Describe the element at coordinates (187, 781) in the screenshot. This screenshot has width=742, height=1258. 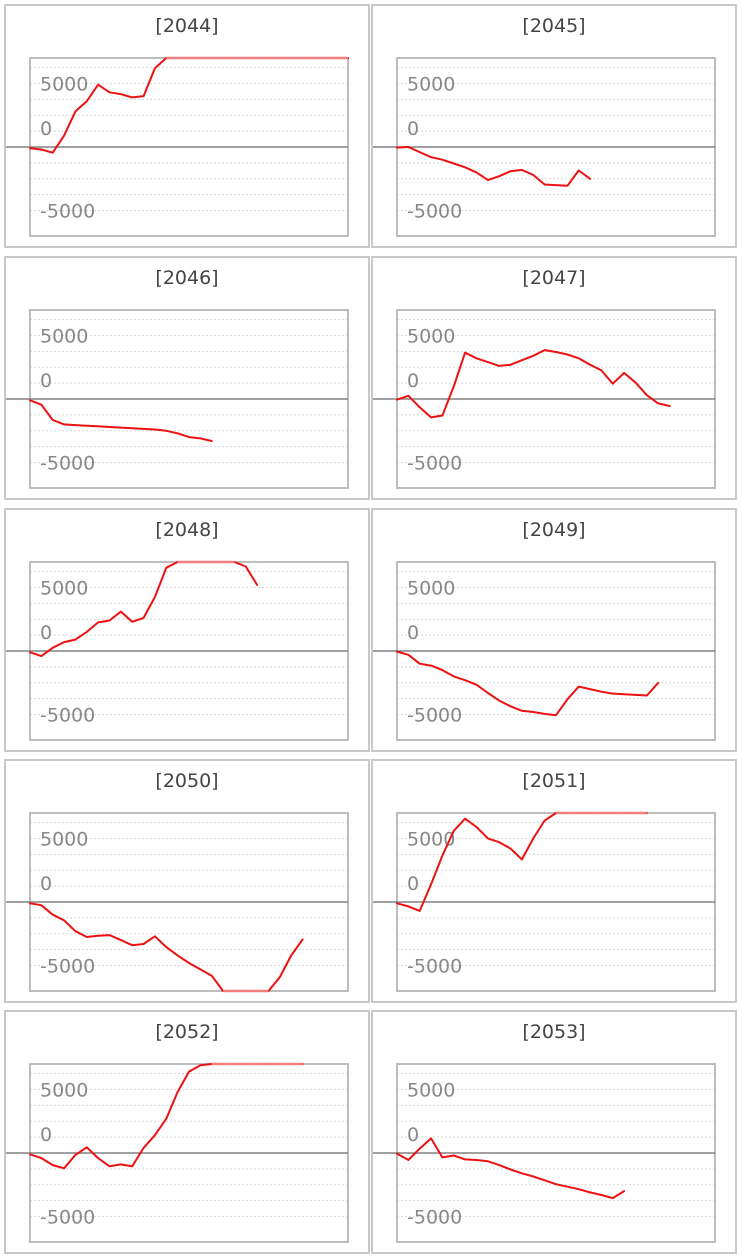
I see `chart-title: [2050]` at that location.